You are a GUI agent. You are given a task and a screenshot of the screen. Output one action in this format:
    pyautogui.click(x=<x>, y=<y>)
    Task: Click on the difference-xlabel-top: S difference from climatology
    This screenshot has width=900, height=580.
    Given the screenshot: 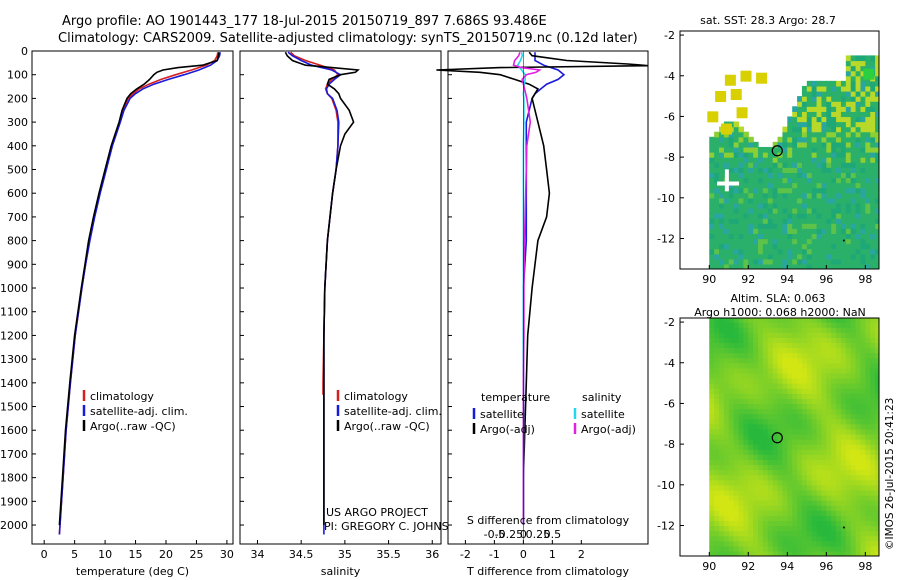 What is the action you would take?
    pyautogui.click(x=548, y=520)
    